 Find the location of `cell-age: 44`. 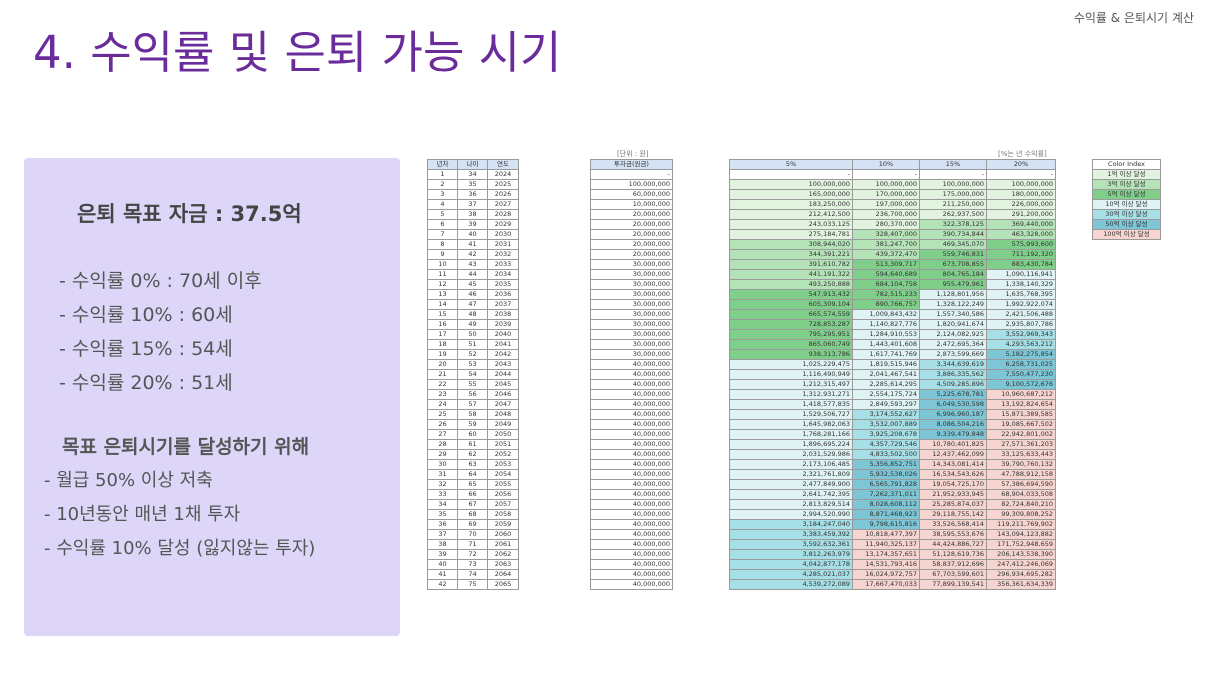

cell-age: 44 is located at coordinates (472, 274).